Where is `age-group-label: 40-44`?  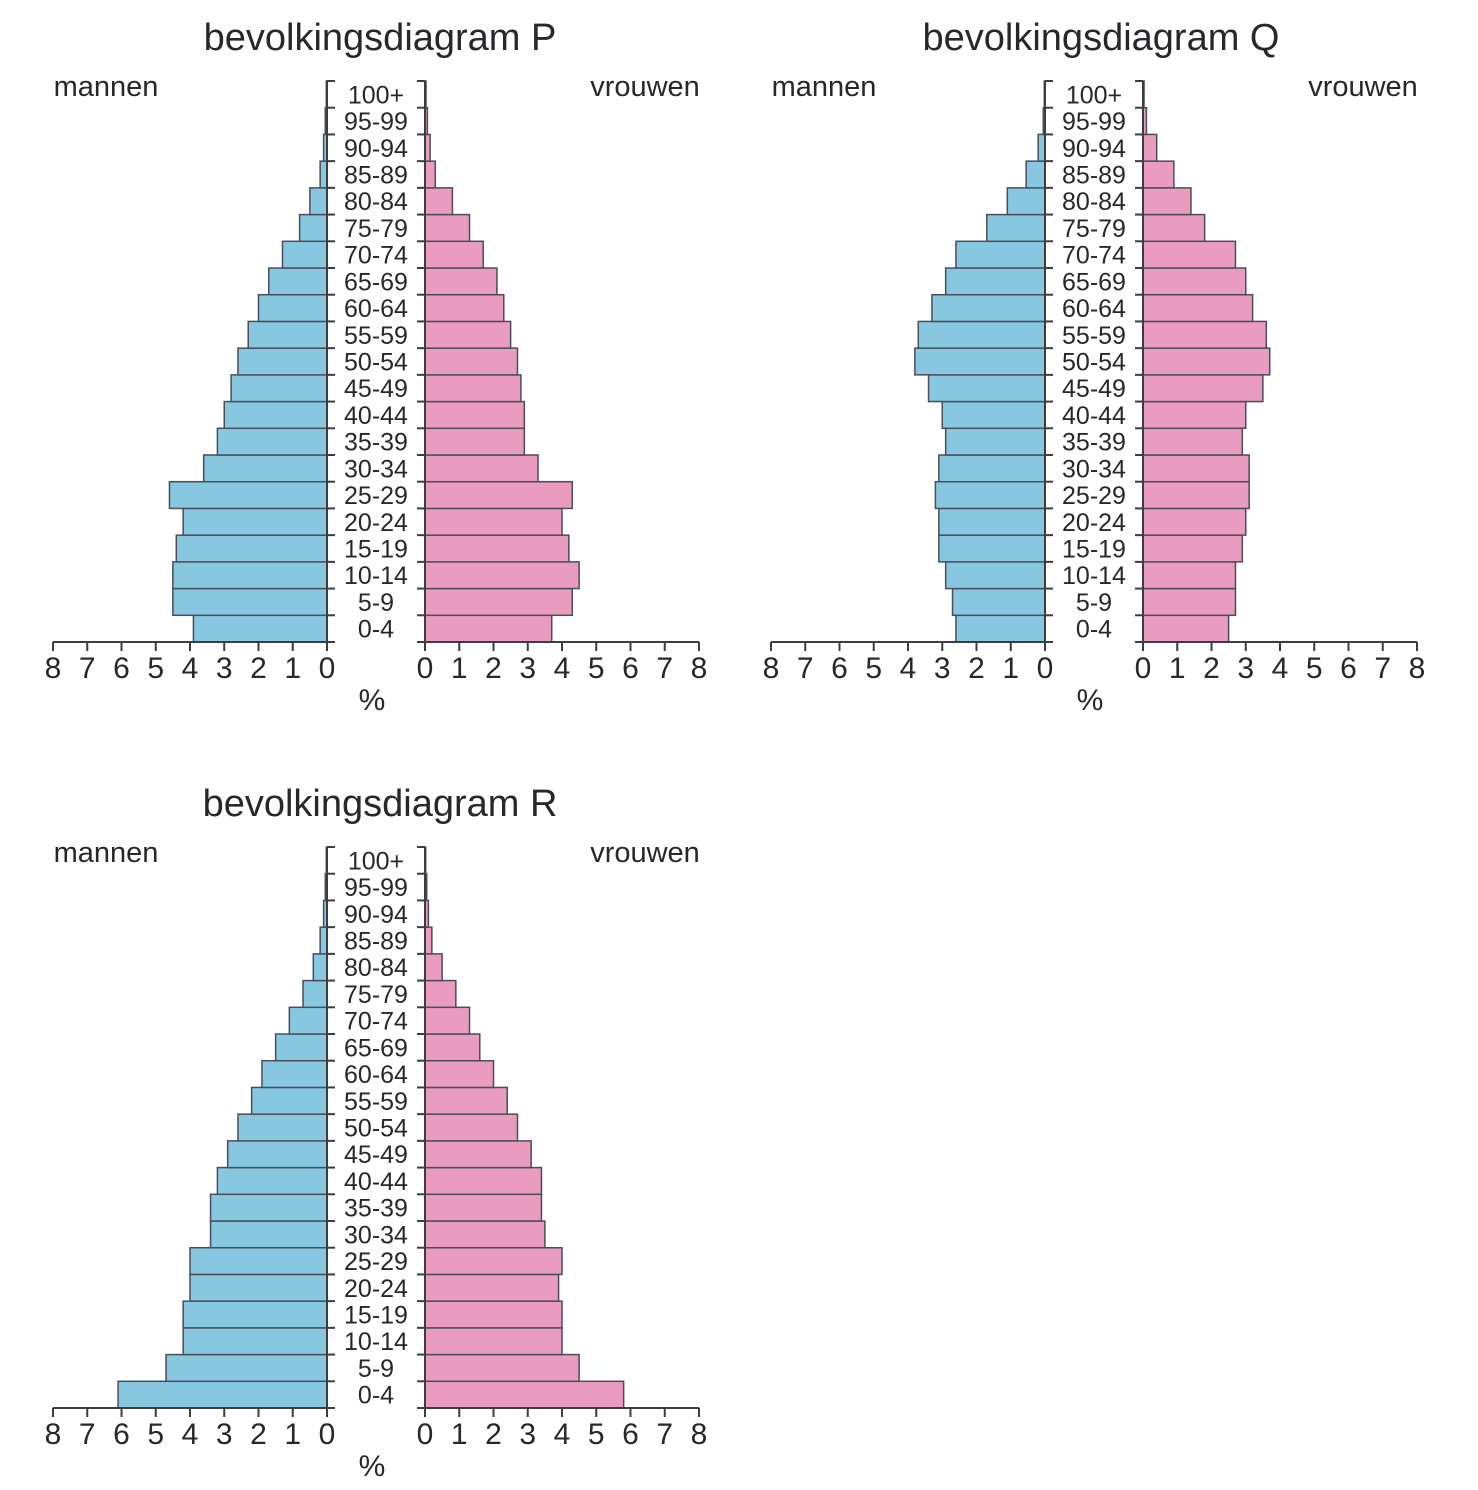 age-group-label: 40-44 is located at coordinates (376, 416).